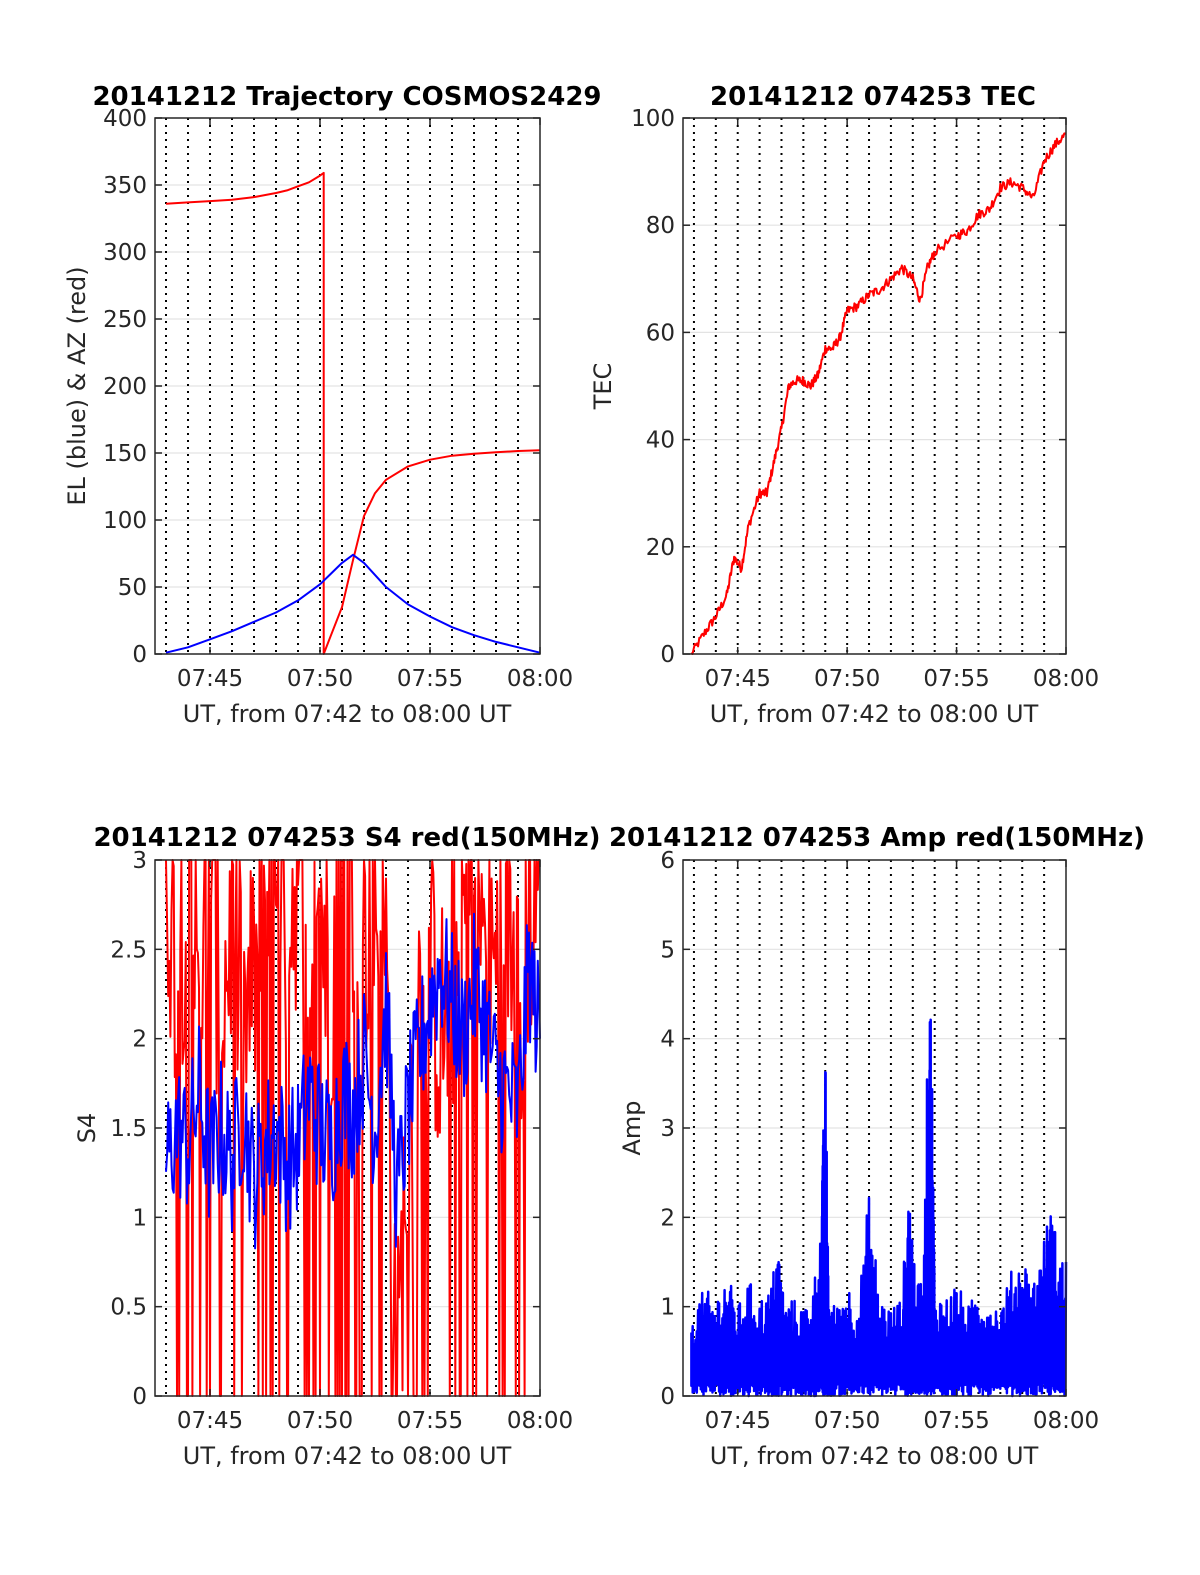  I want to click on amp-x-tick-label: 07:50, so click(847, 1421).